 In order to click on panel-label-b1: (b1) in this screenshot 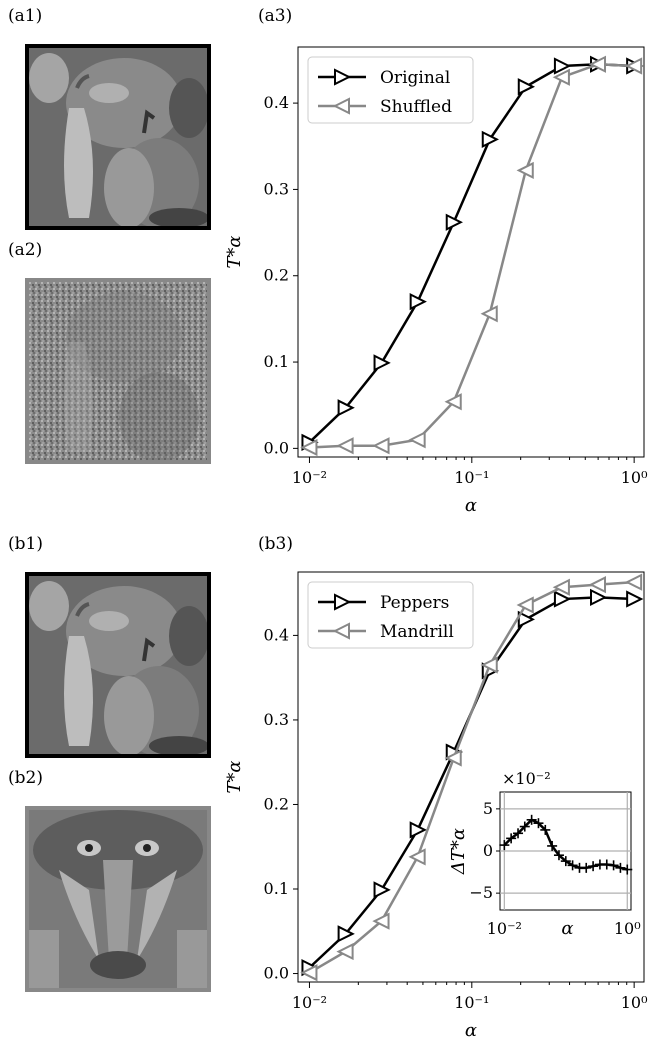, I will do `click(25, 544)`.